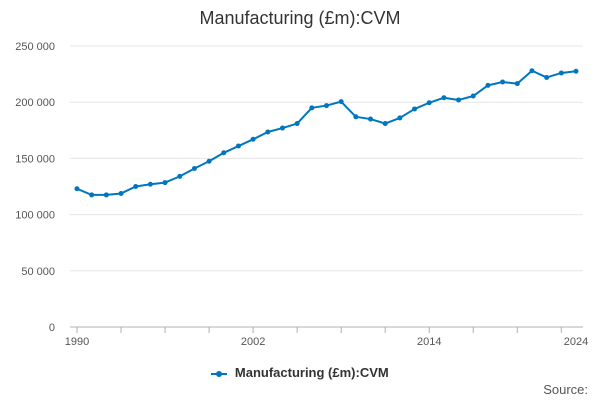  What do you see at coordinates (35, 159) in the screenshot?
I see `y-tick-label: 150 000` at bounding box center [35, 159].